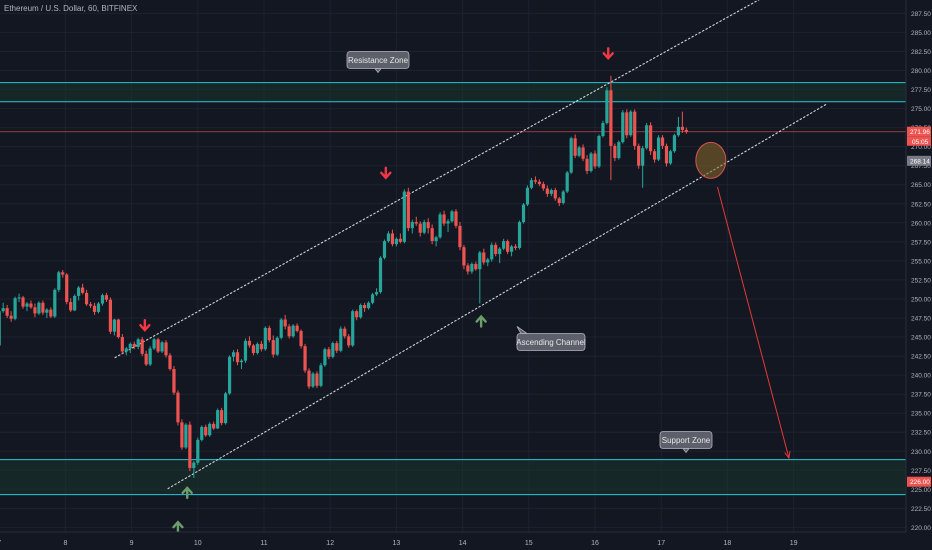 The image size is (932, 550). What do you see at coordinates (378, 60) in the screenshot?
I see `resistance-zone-label-text: Resistance Zone` at bounding box center [378, 60].